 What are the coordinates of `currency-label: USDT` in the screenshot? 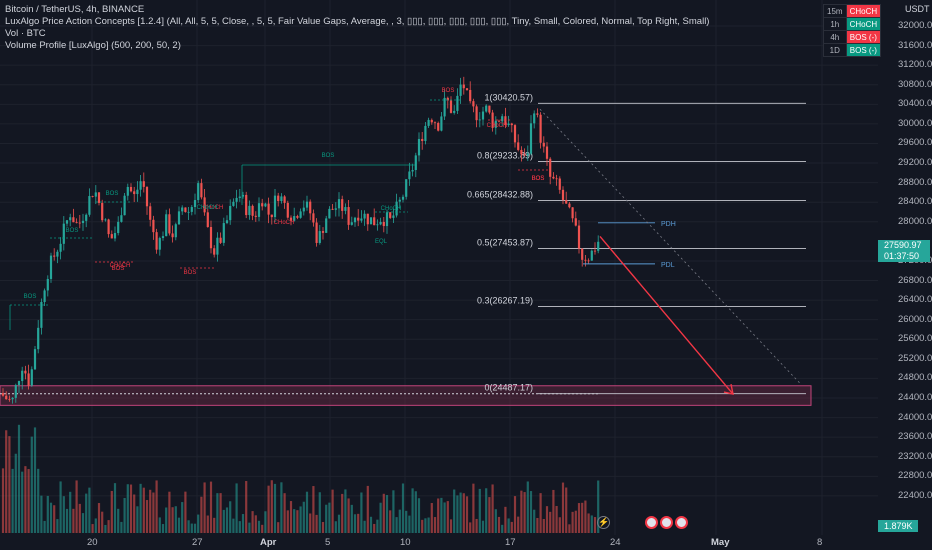 It's located at (917, 9).